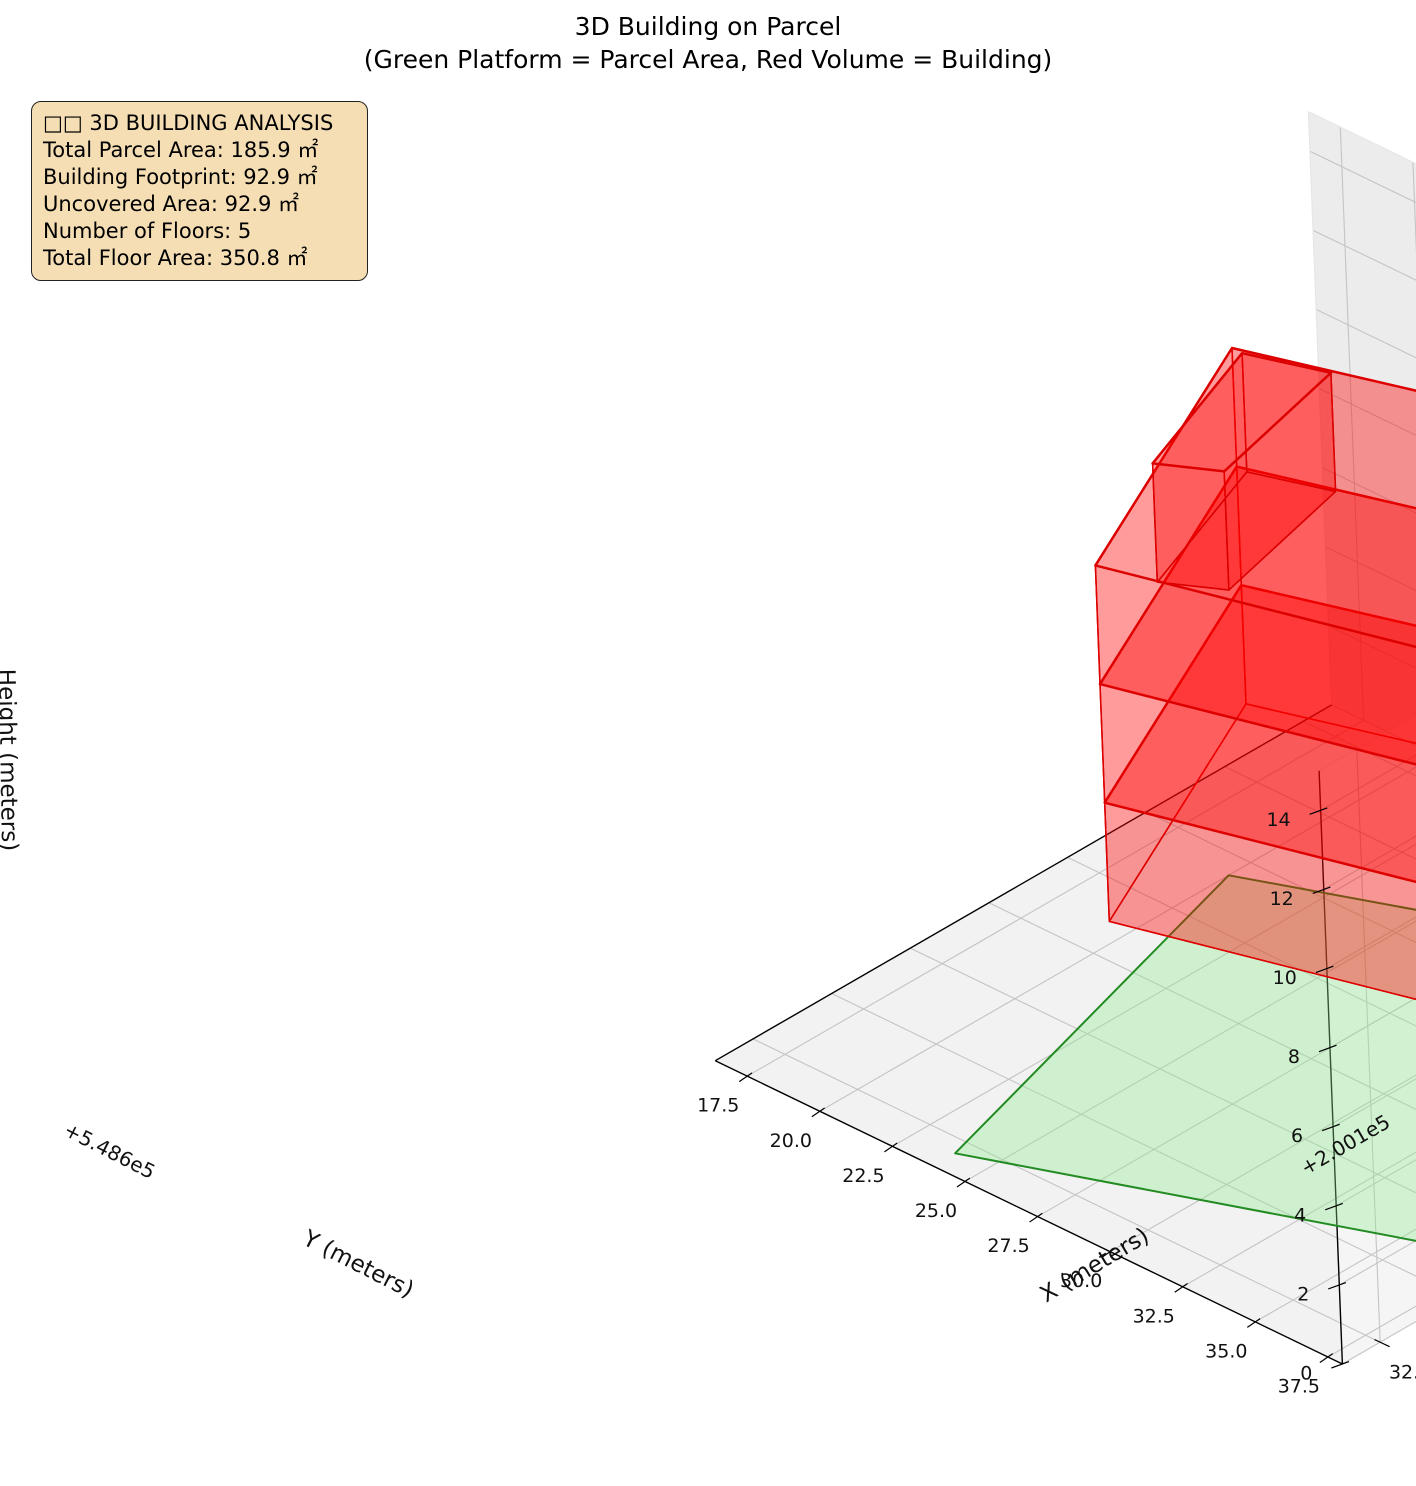 The height and width of the screenshot is (1486, 1416). What do you see at coordinates (1402, 1373) in the screenshot?
I see `x-tick-label: 32.5` at bounding box center [1402, 1373].